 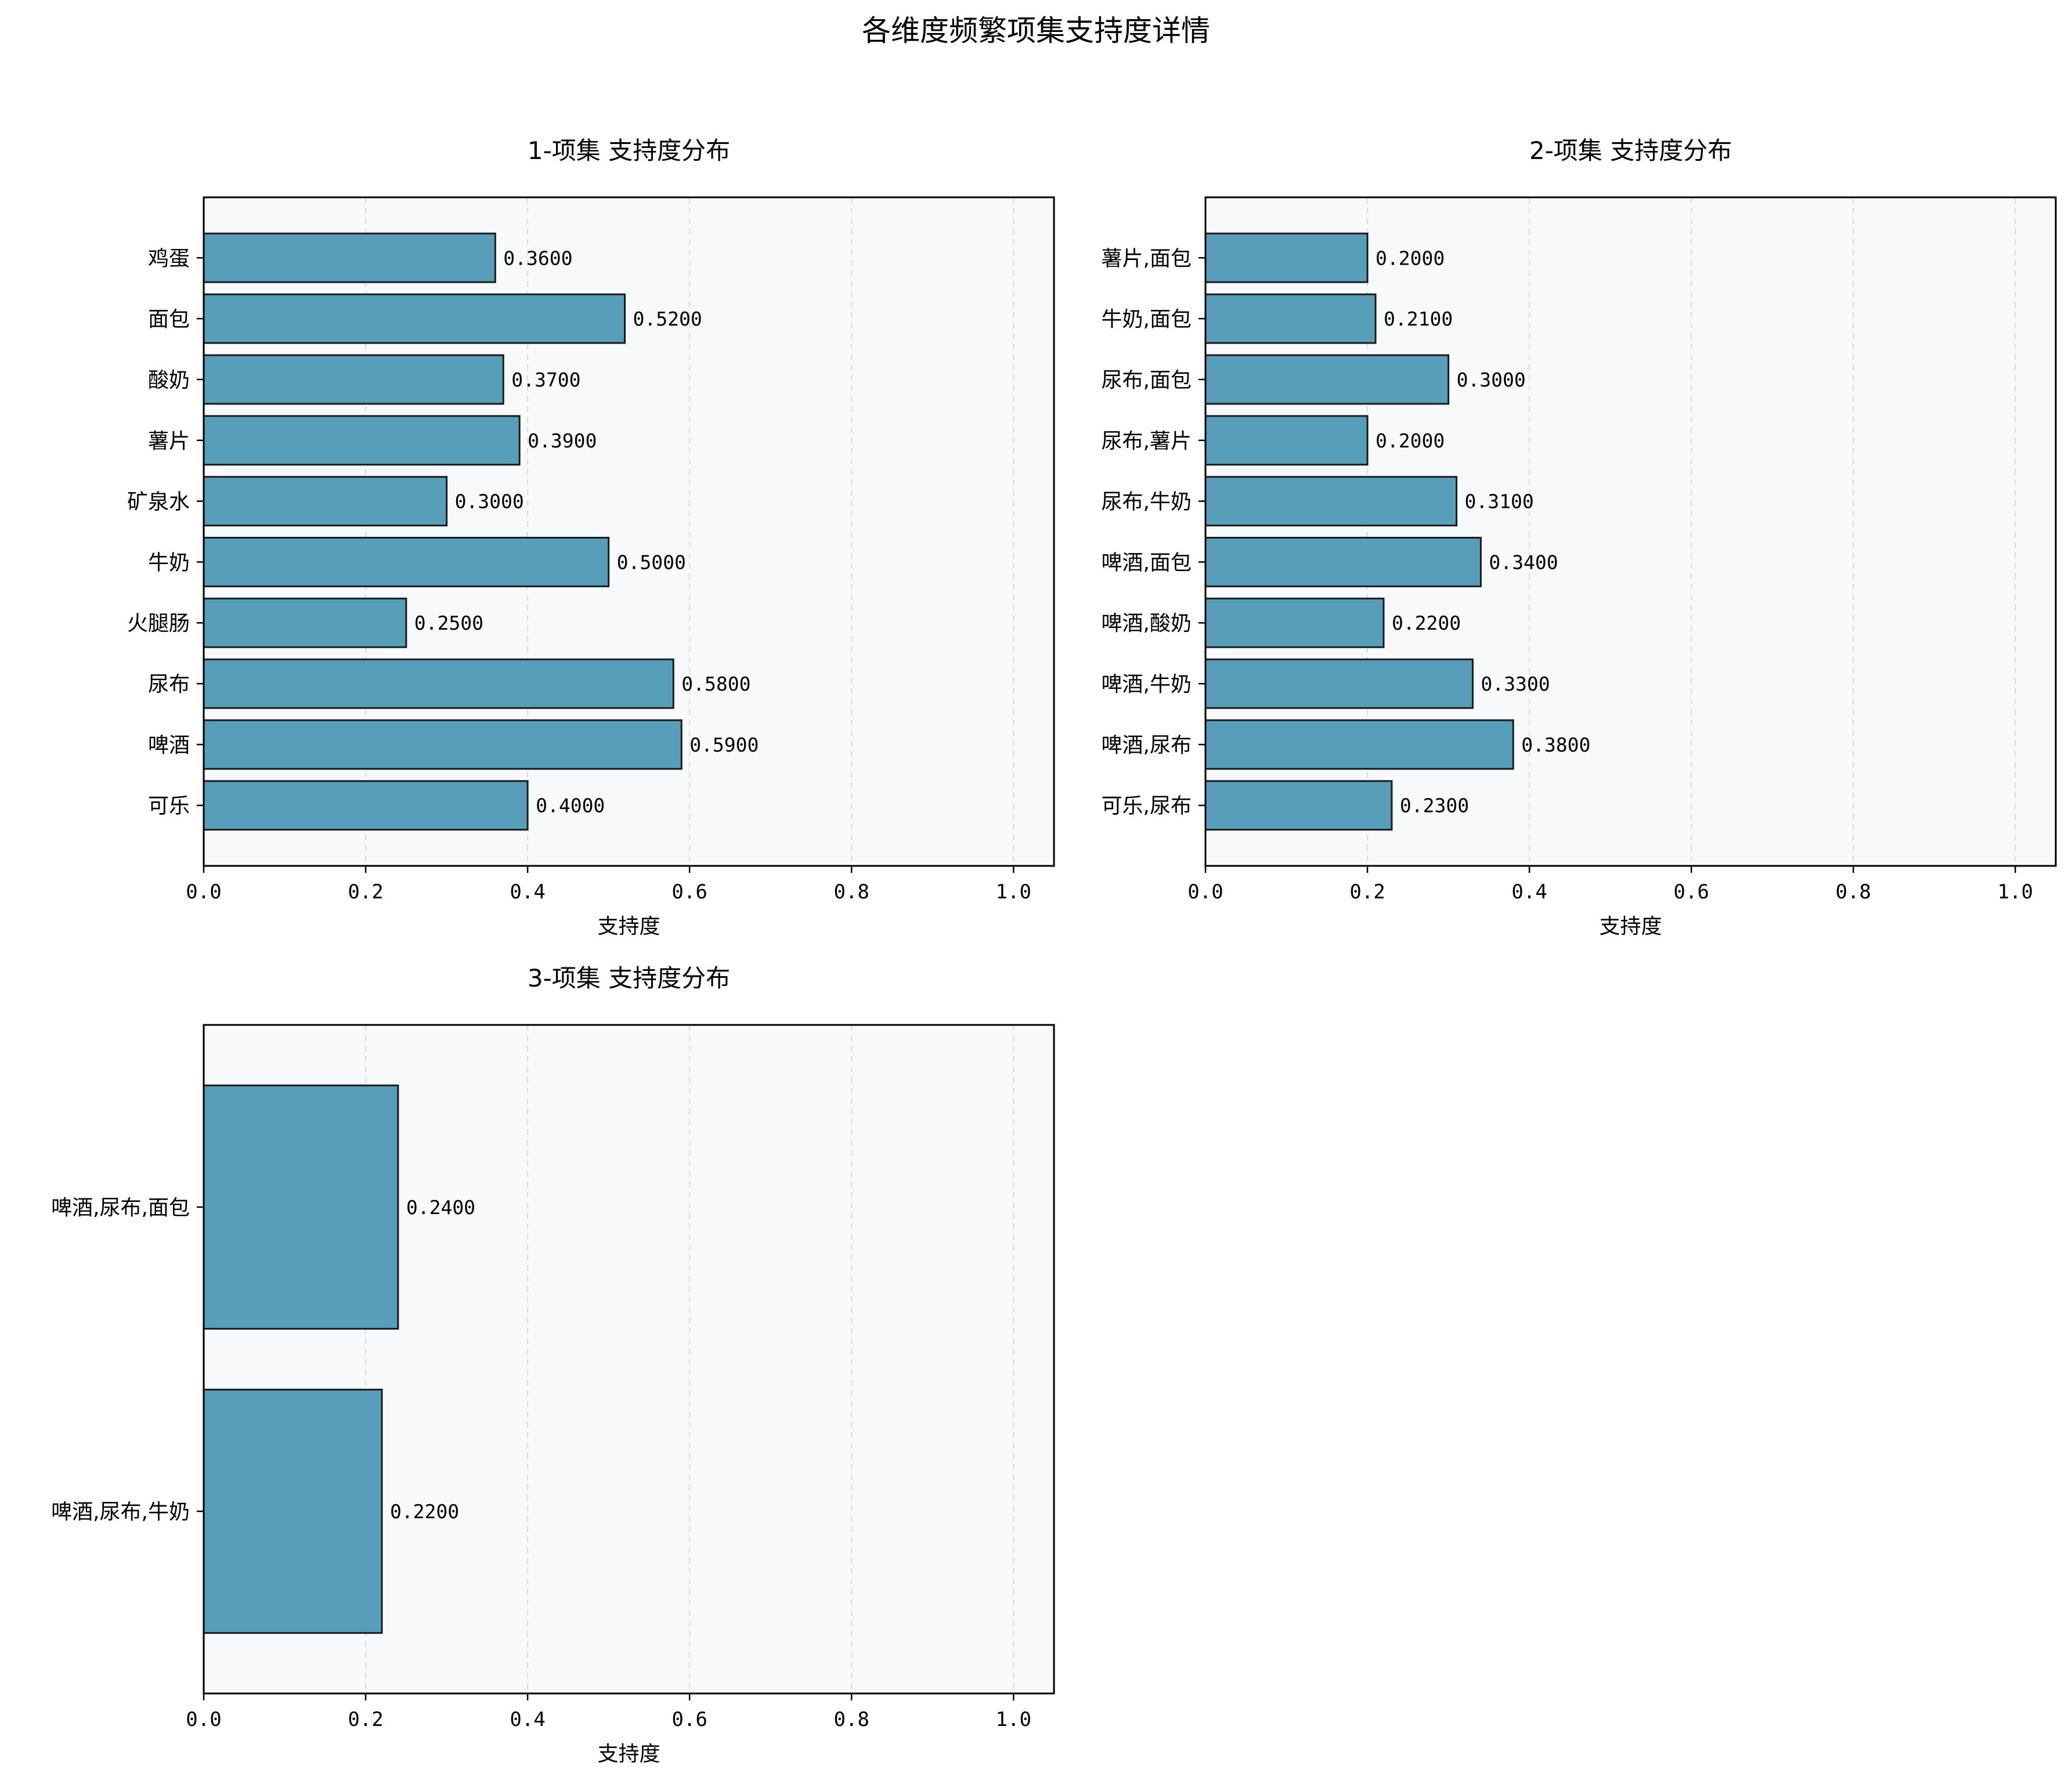 I want to click on figure-title: 各维度频繁项集支持度详情, so click(x=1036, y=31).